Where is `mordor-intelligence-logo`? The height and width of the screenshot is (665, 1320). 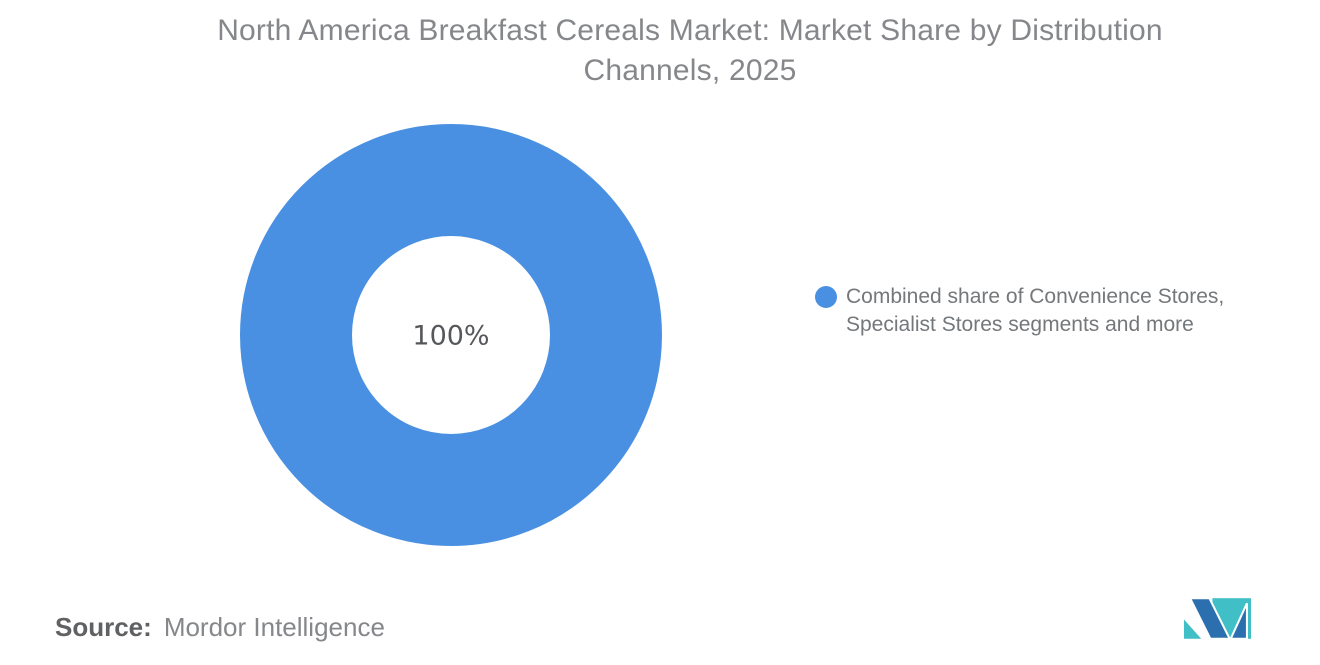
mordor-intelligence-logo is located at coordinates (1217, 618).